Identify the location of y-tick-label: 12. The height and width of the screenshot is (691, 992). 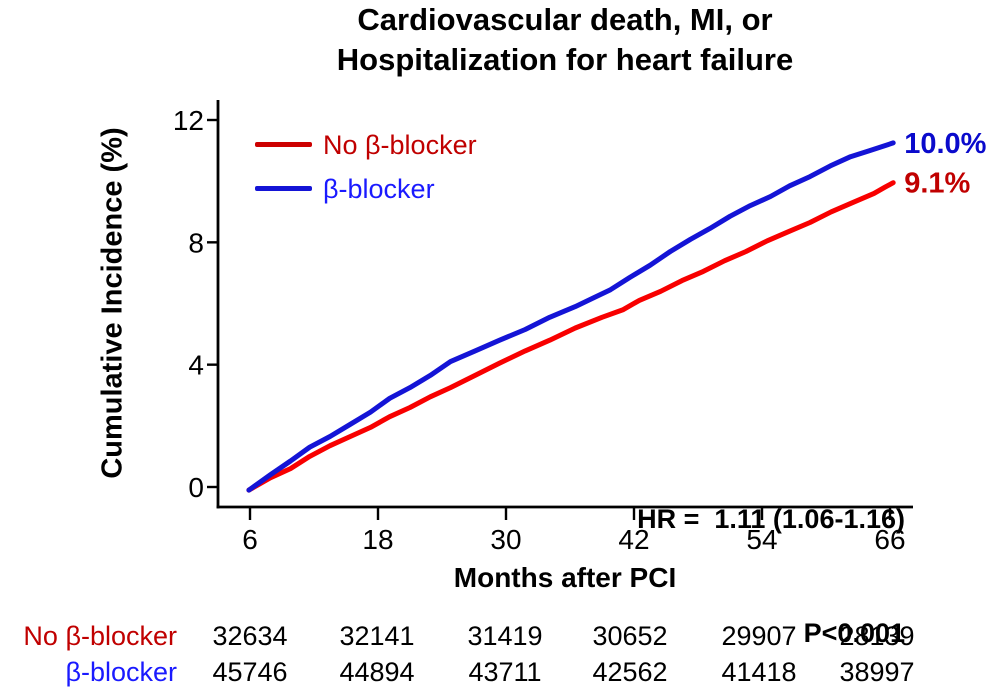
(188, 120).